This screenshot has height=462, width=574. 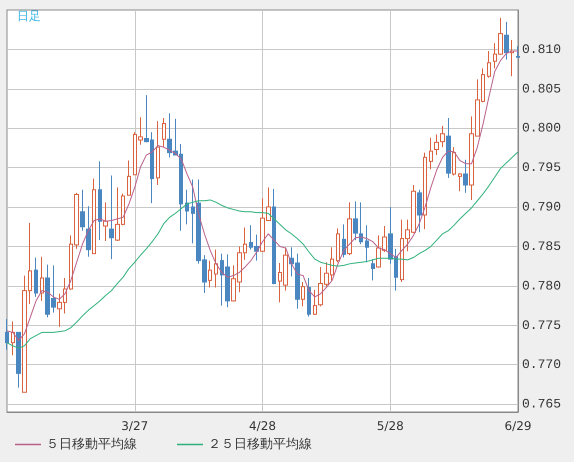 I want to click on y-tick-label: 0.775, so click(x=542, y=325).